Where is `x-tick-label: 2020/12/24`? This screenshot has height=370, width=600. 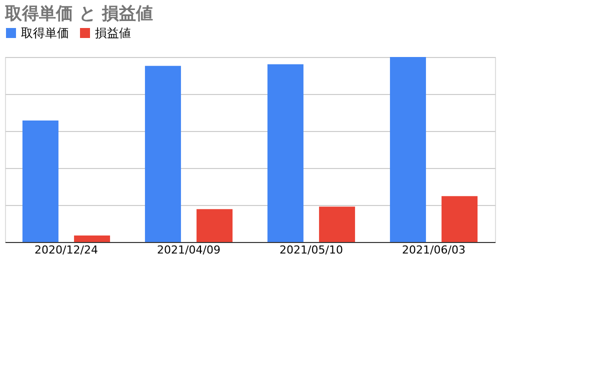
x-tick-label: 2020/12/24 is located at coordinates (66, 250).